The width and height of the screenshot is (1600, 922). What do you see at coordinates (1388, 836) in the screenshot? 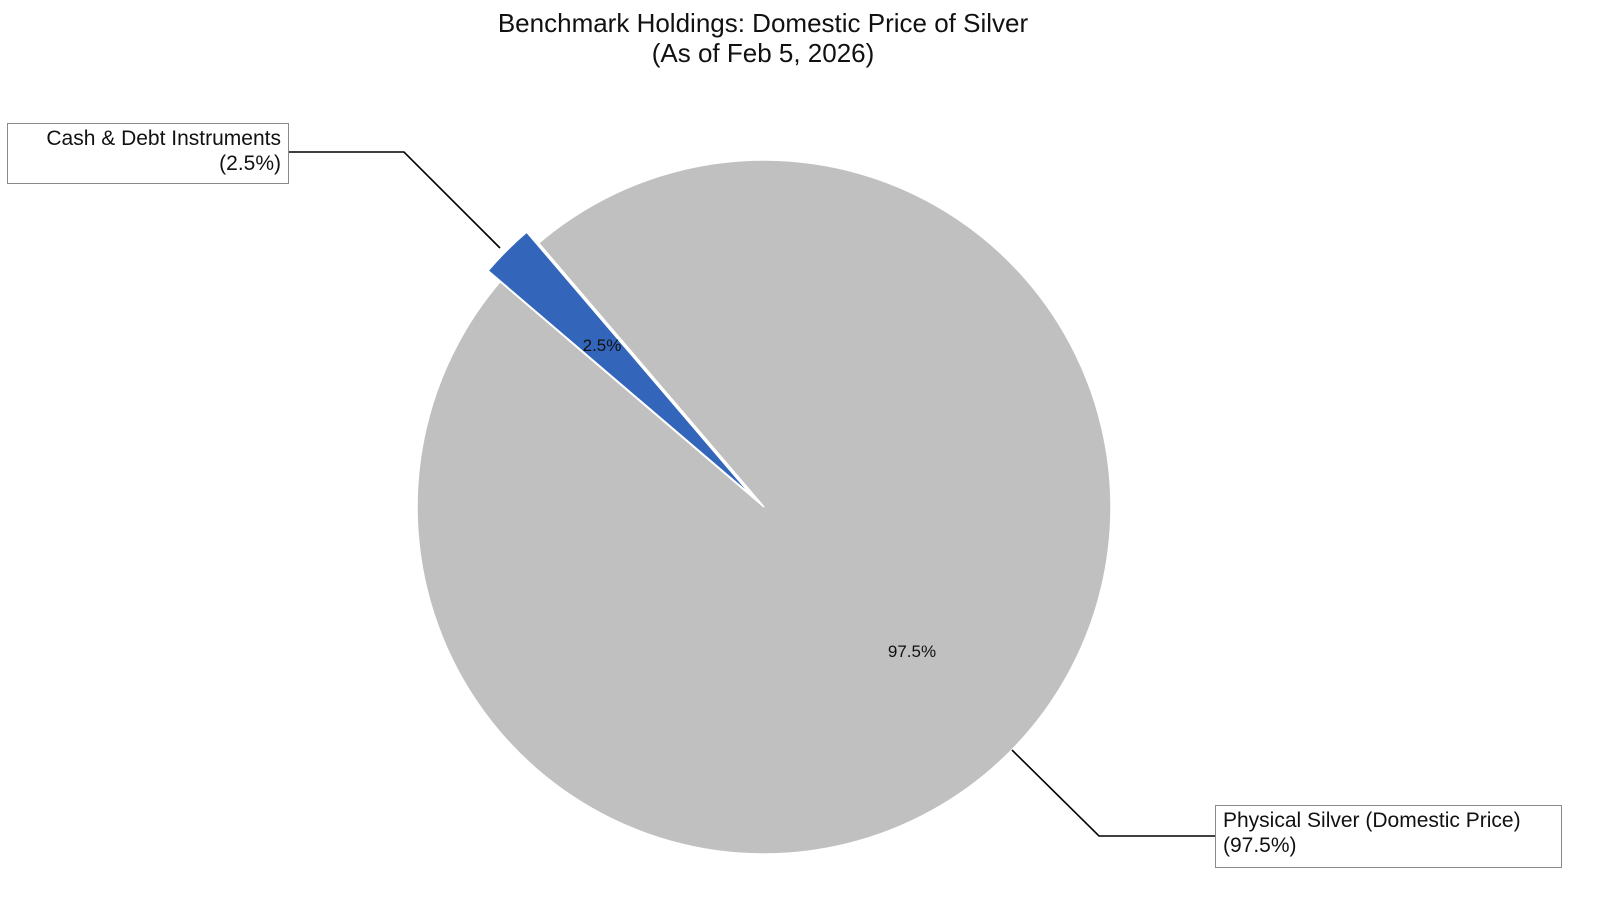
I see `callout-physical-silver: Physical Silver (Domestic Price) (97.5%)` at bounding box center [1388, 836].